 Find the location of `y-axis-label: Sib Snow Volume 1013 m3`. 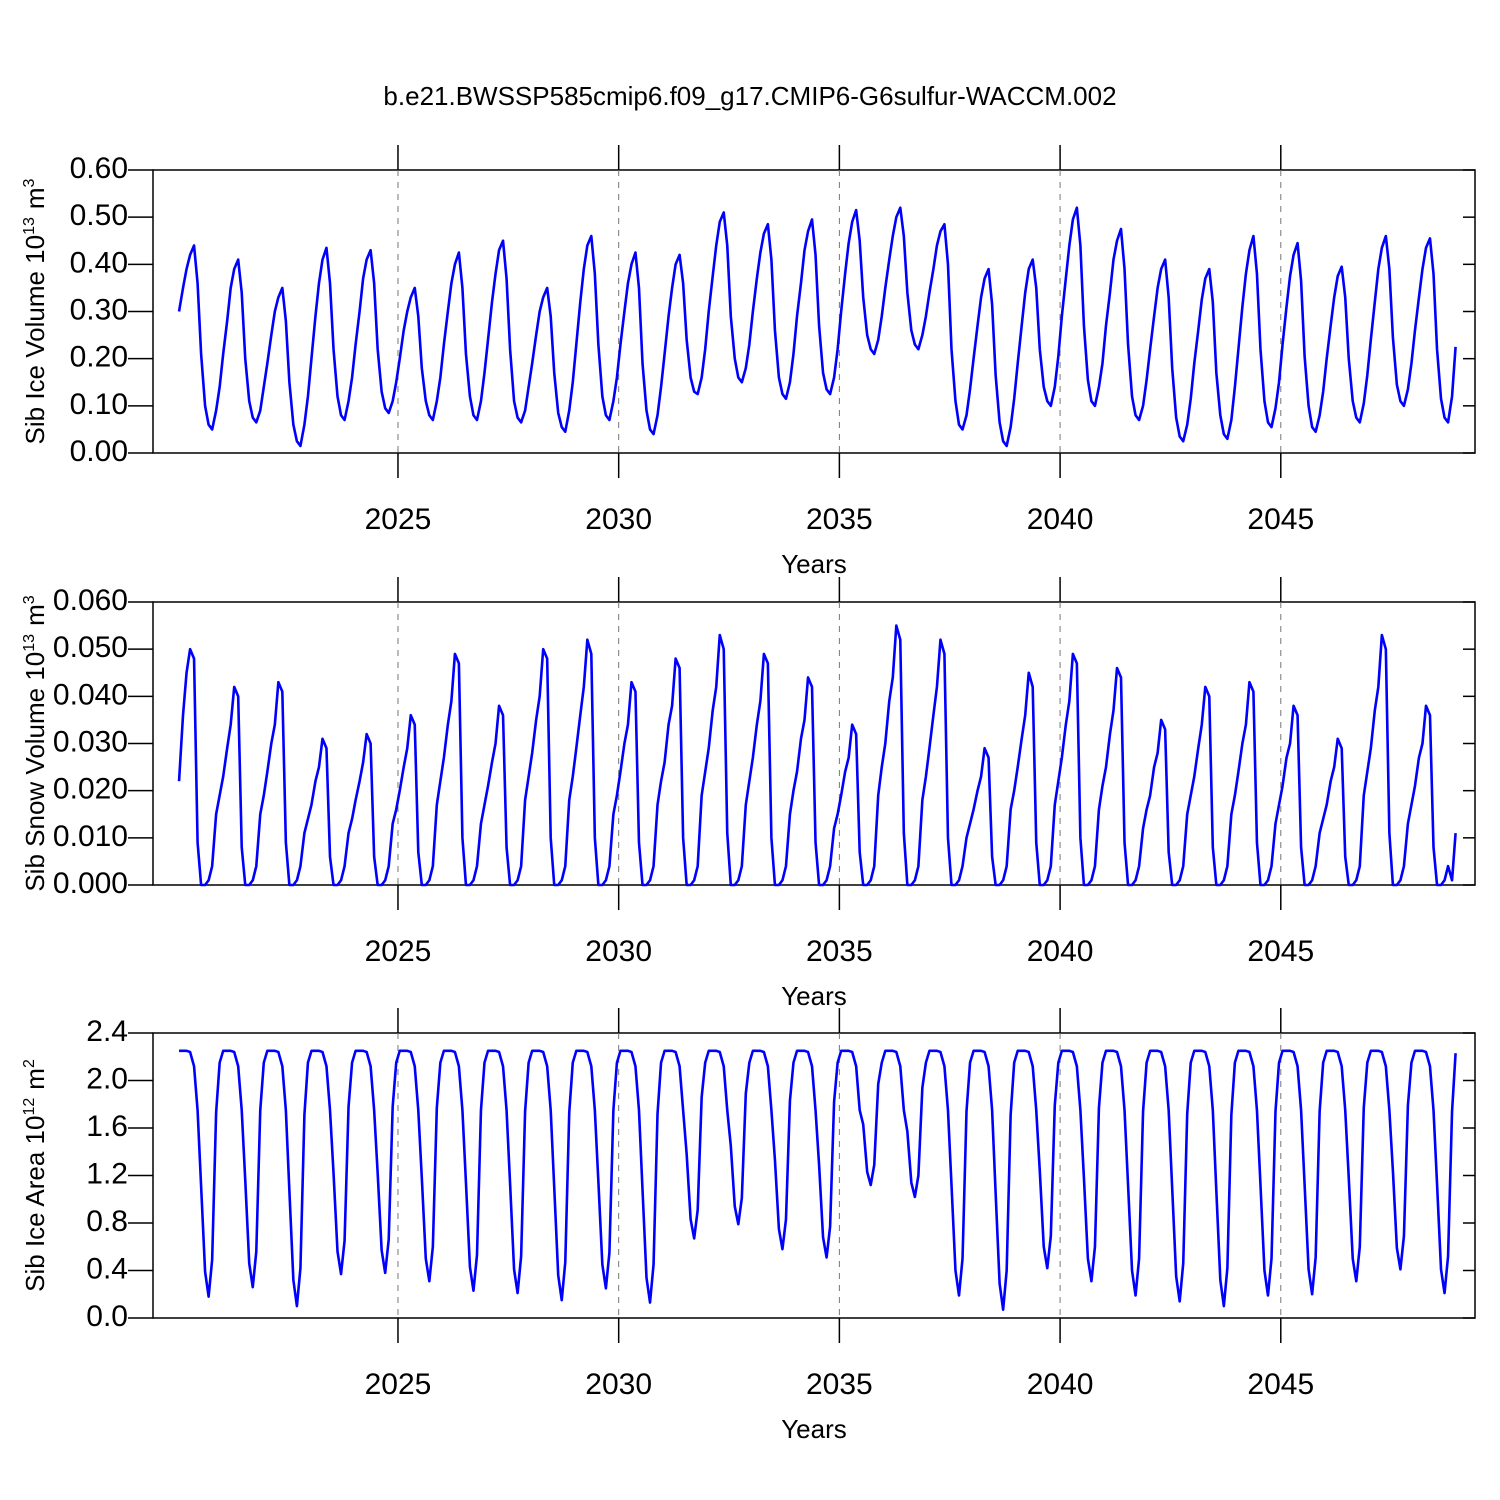

y-axis-label: Sib Snow Volume 1013 m3 is located at coordinates (35, 743).